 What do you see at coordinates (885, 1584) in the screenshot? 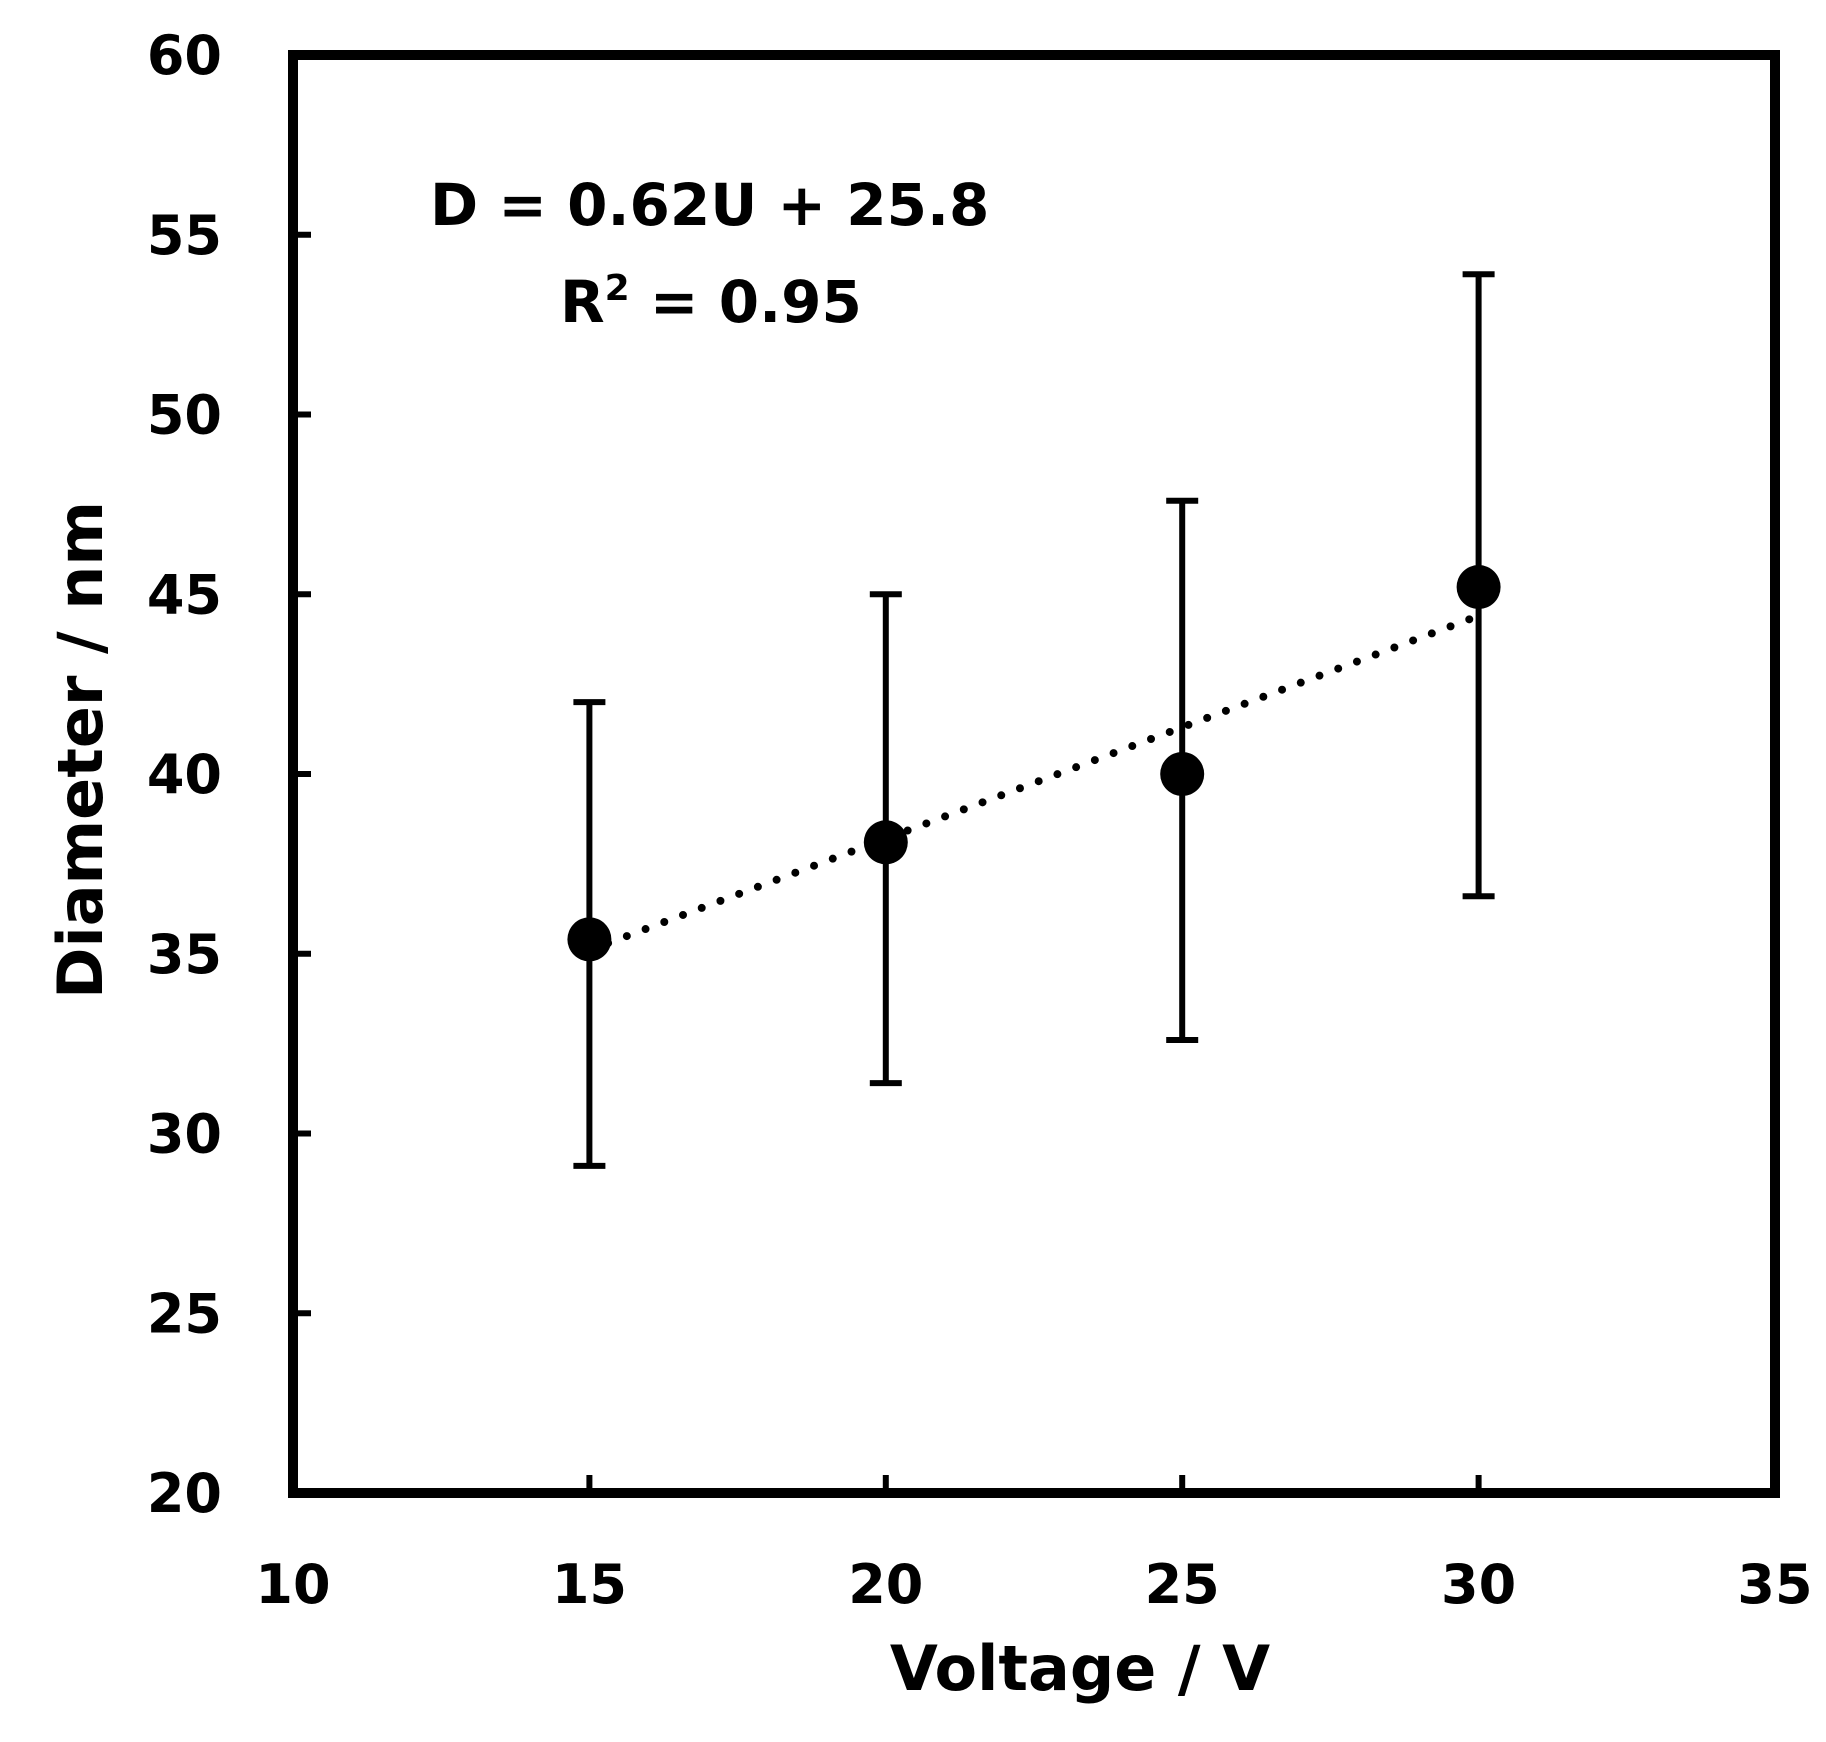
I see `x-tick-label: 20` at bounding box center [885, 1584].